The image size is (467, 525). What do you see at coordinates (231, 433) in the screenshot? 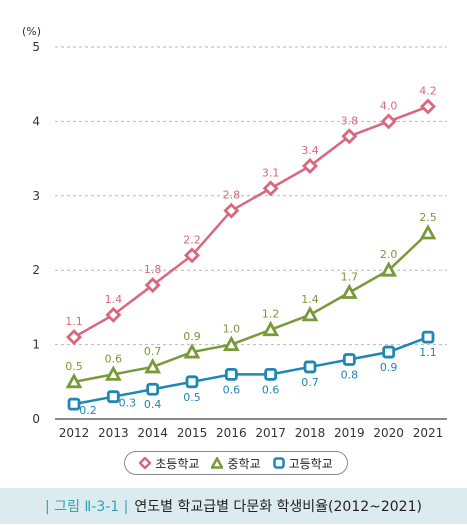
I see `x-tick-label: 2016` at bounding box center [231, 433].